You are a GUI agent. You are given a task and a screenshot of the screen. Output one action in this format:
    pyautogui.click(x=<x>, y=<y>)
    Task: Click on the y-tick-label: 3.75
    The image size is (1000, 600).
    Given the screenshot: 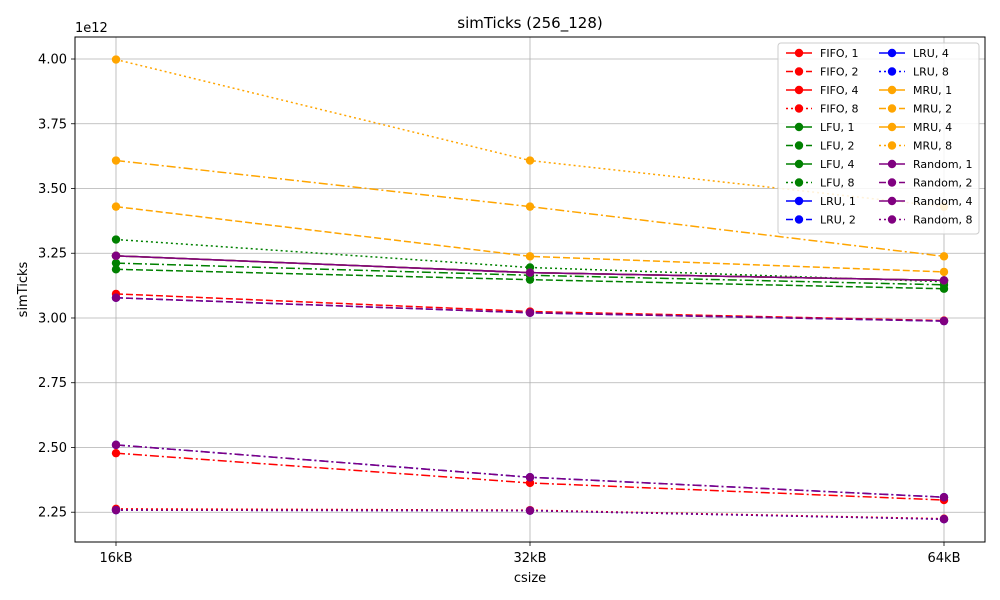 What is the action you would take?
    pyautogui.click(x=52, y=124)
    